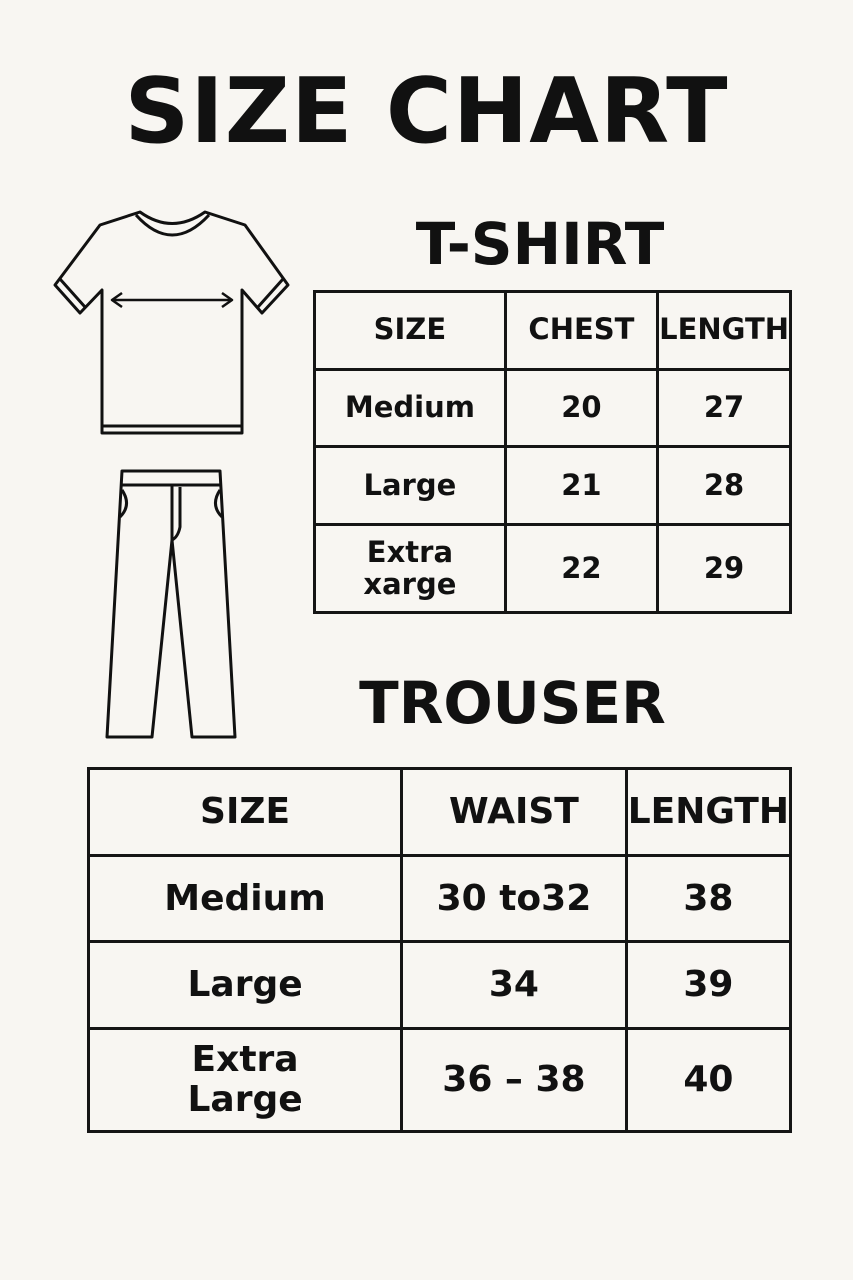 Image resolution: width=853 pixels, height=1280 pixels. I want to click on cell-chest: 22, so click(581, 568).